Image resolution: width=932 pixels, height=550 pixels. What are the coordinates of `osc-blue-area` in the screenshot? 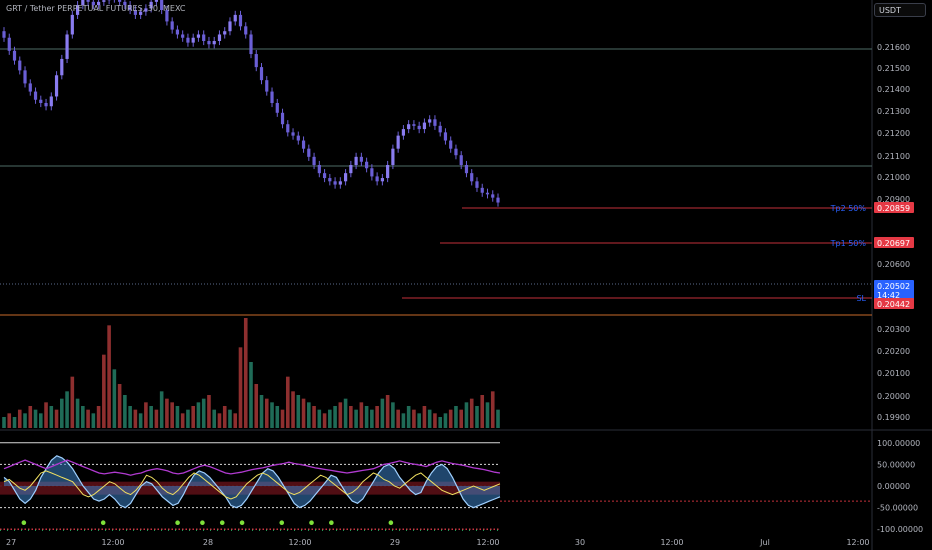 It's located at (252, 481).